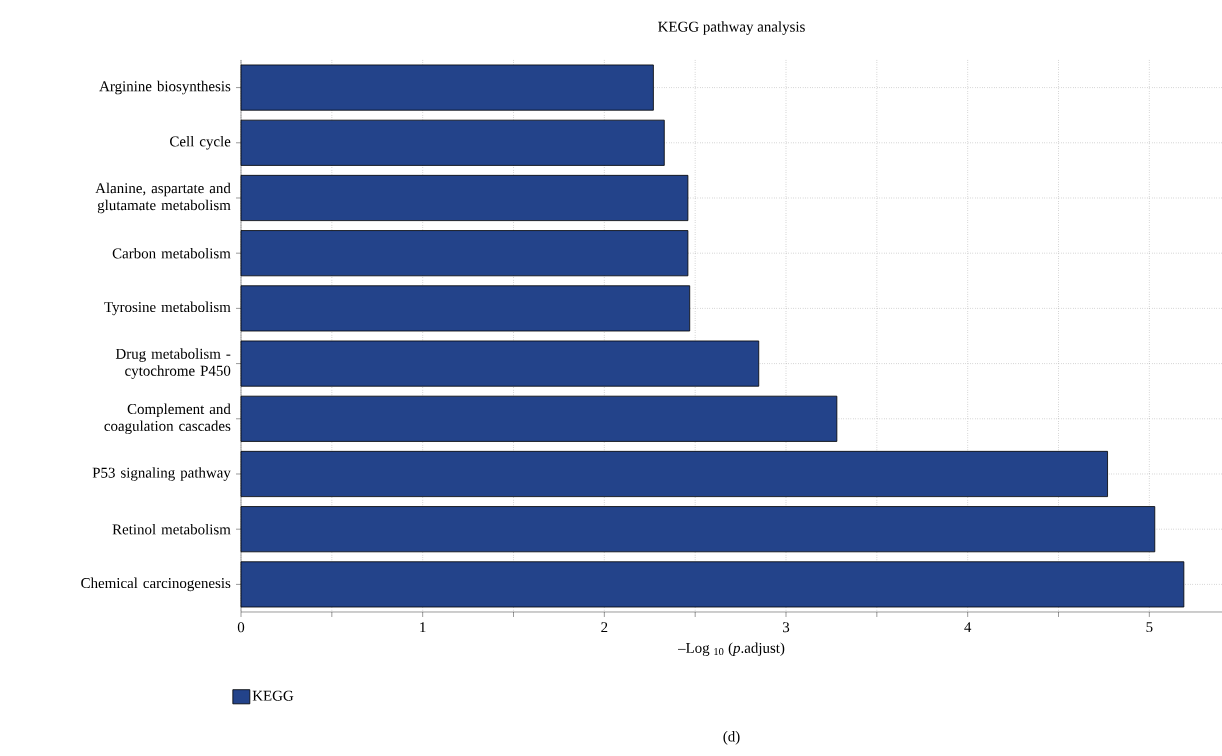 This screenshot has width=1222, height=756. Describe the element at coordinates (786, 627) in the screenshot. I see `x-tick-label: 3` at that location.